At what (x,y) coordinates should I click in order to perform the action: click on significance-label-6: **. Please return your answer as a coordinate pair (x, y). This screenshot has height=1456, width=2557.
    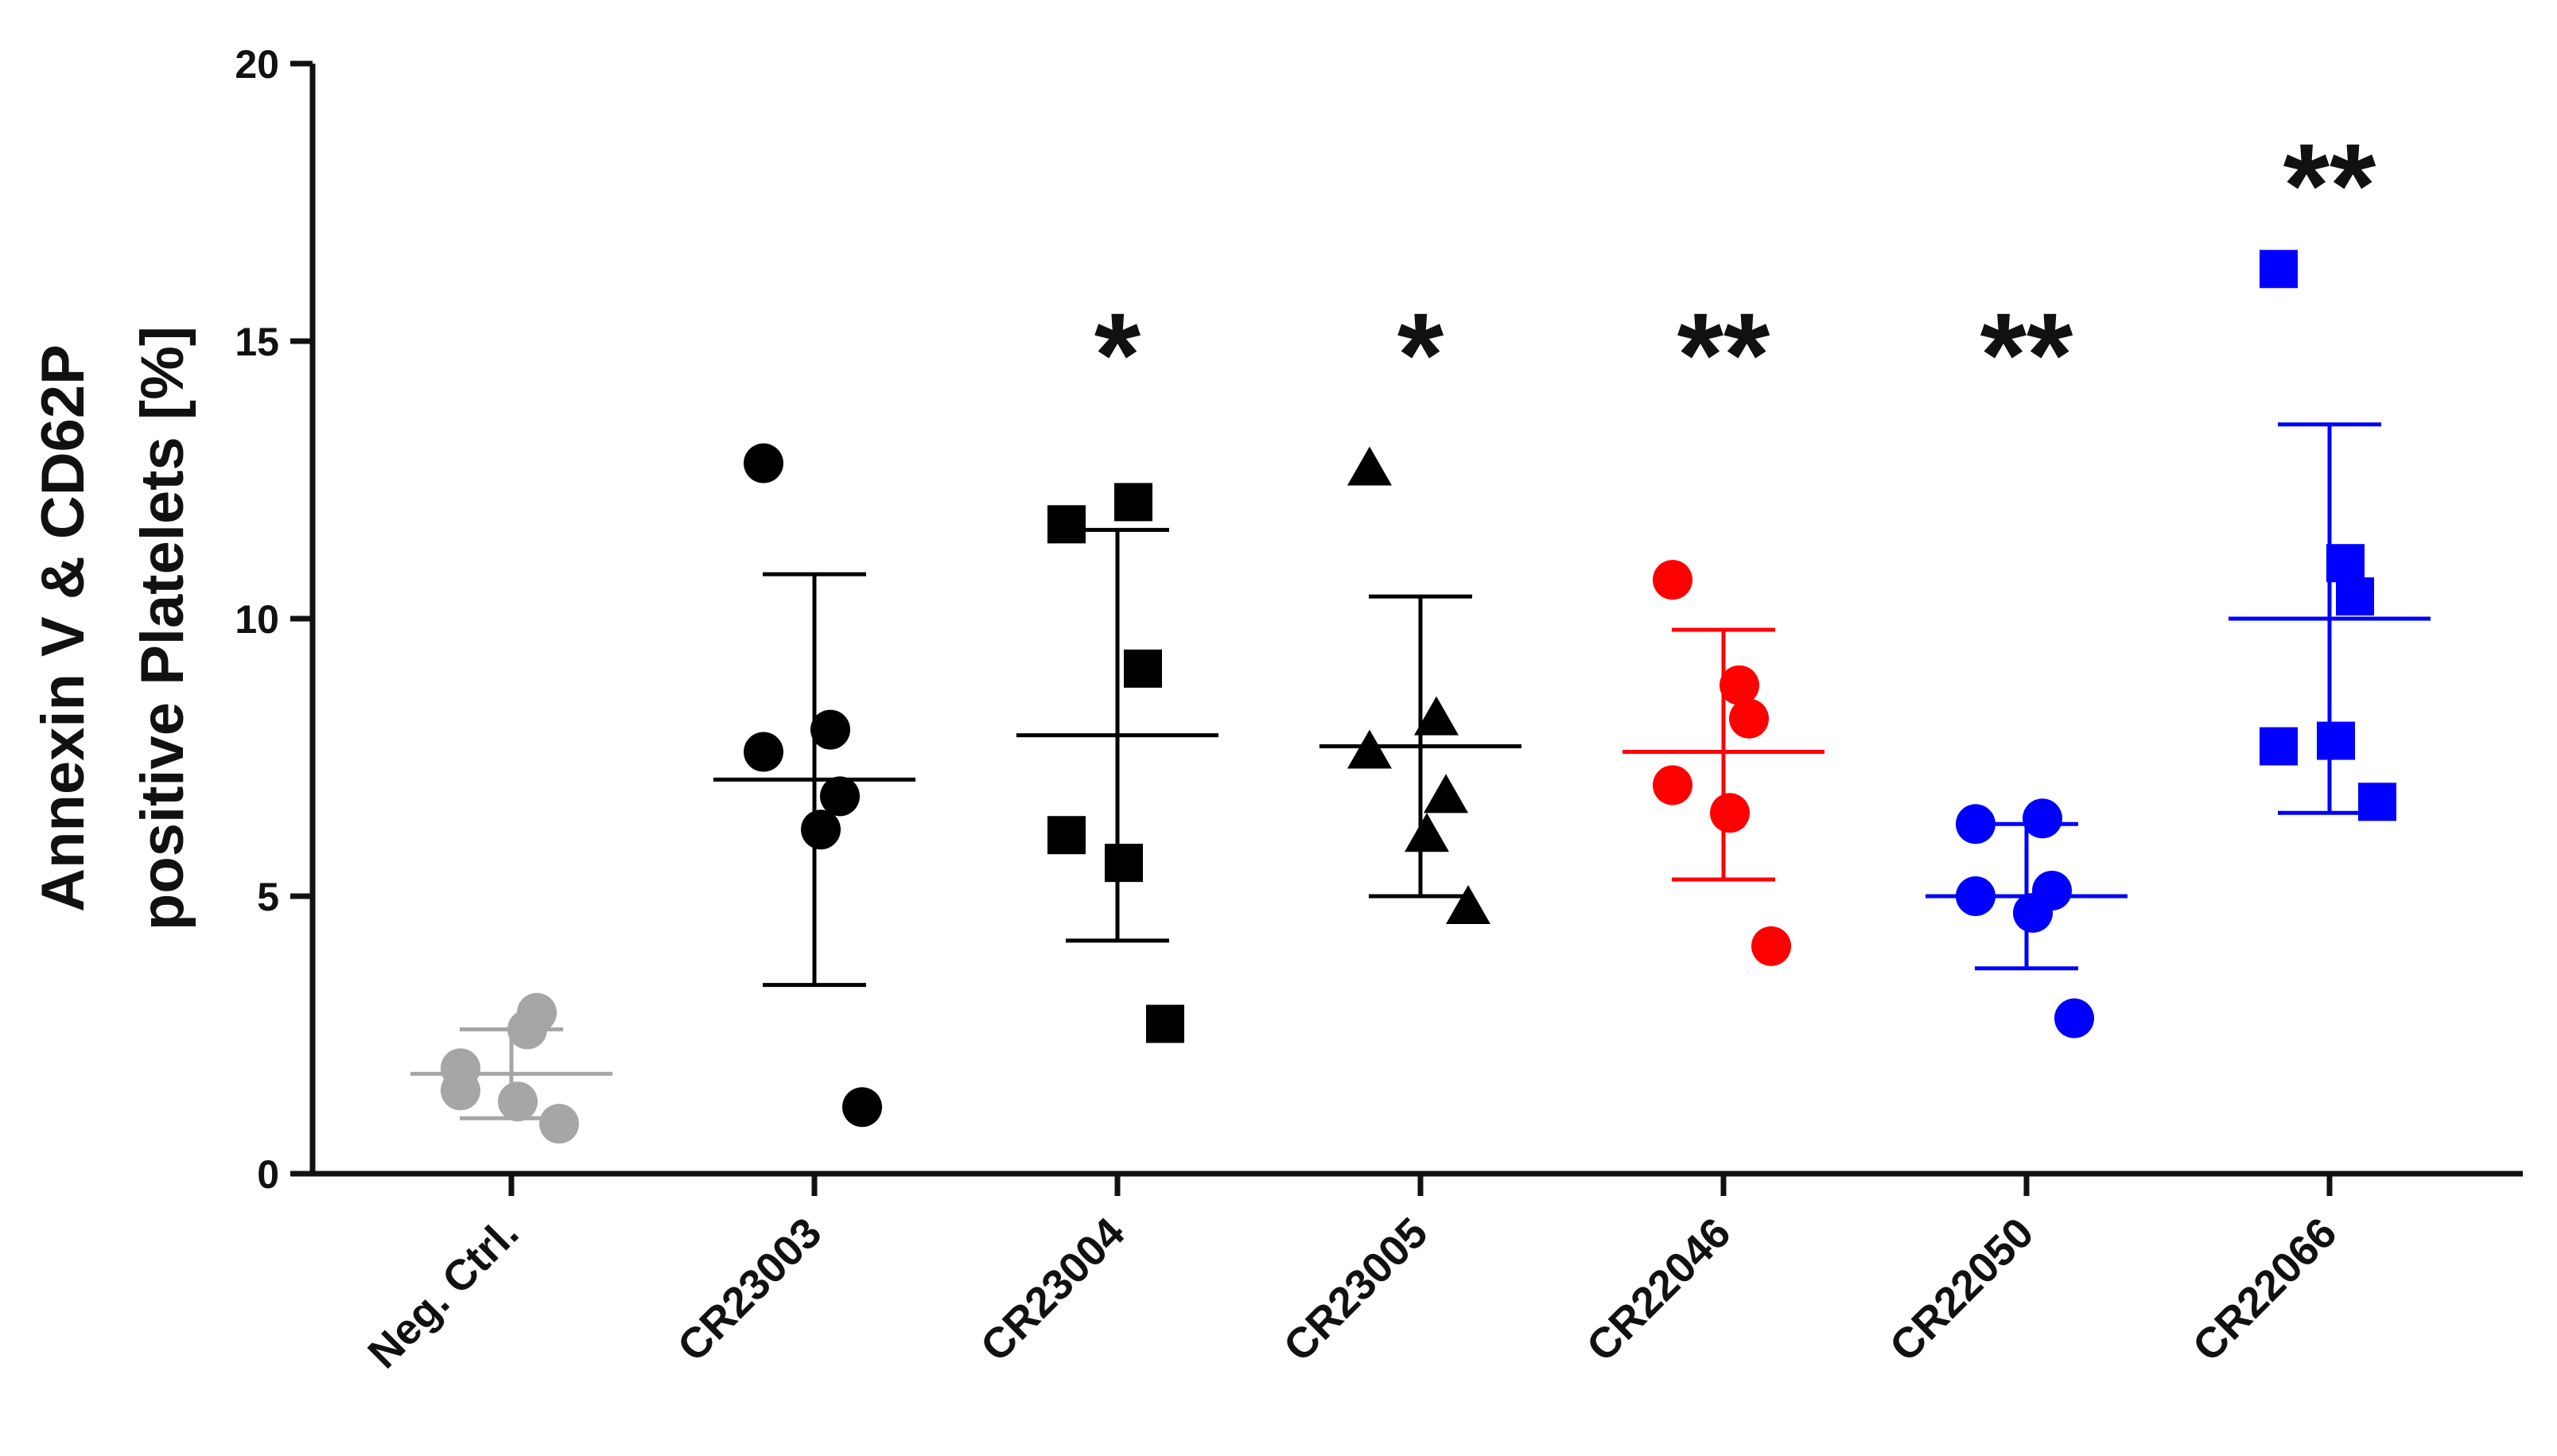
    Looking at the image, I should click on (2329, 185).